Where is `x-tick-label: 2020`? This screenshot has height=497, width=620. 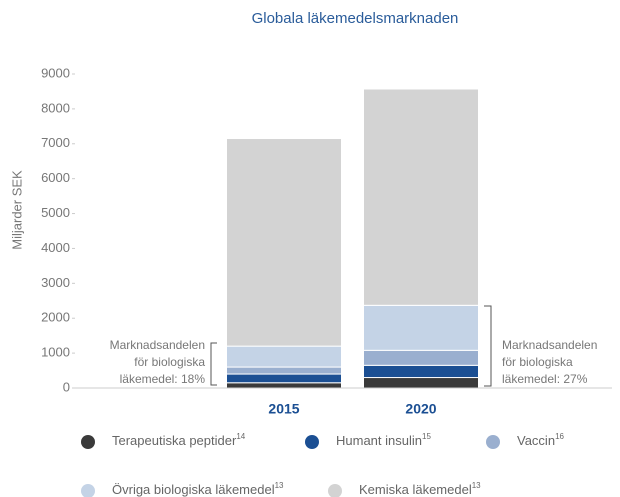 x-tick-label: 2020 is located at coordinates (420, 409).